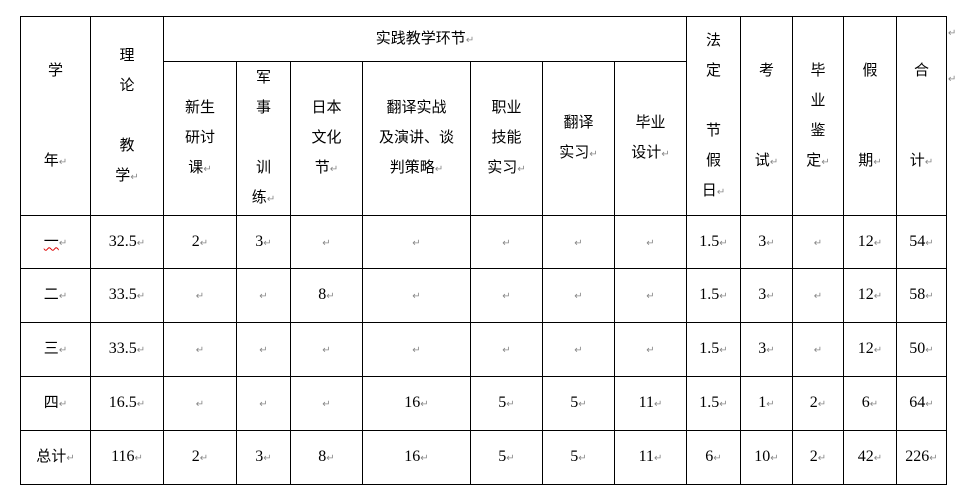 The width and height of the screenshot is (963, 498). I want to click on header-graduation-review: 毕 业 鉴 定, so click(818, 116).